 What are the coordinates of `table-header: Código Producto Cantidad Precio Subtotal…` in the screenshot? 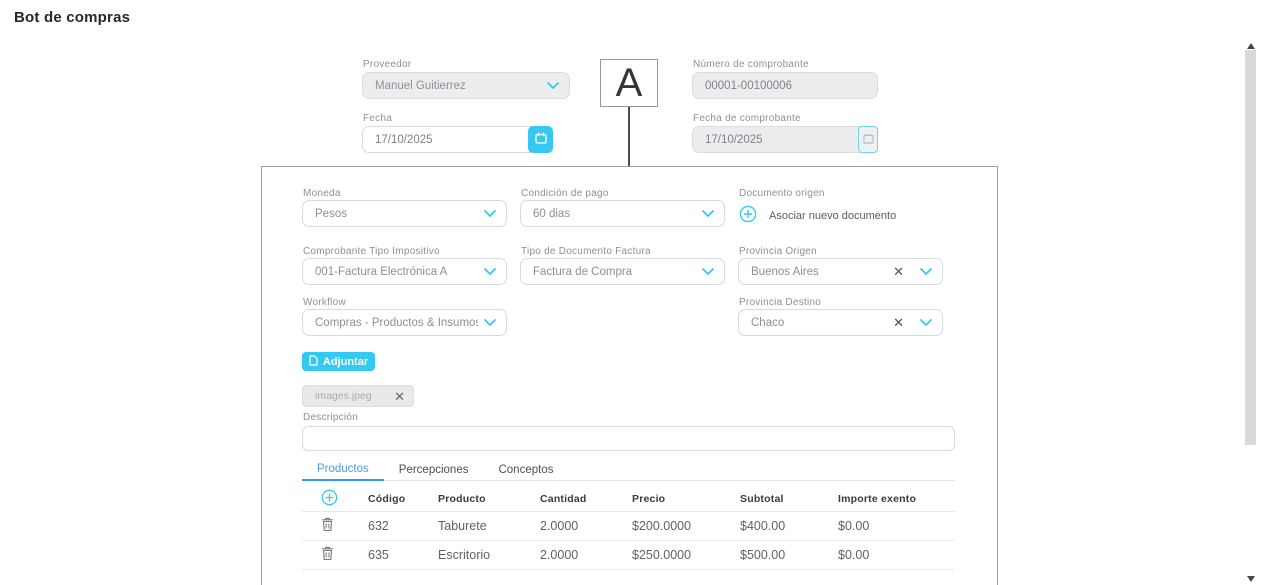 It's located at (628, 499).